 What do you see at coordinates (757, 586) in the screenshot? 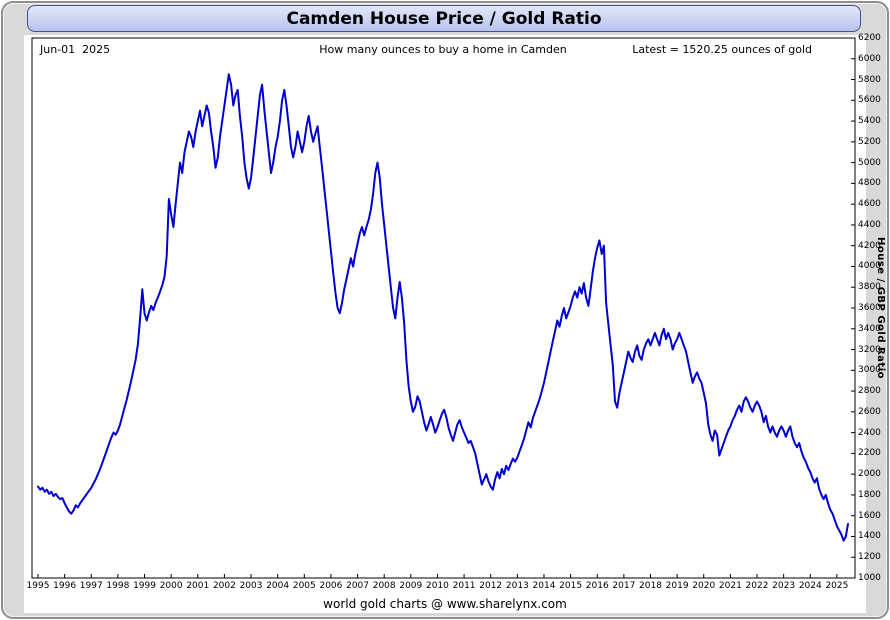
I see `x-tick-label: 2022` at bounding box center [757, 586].